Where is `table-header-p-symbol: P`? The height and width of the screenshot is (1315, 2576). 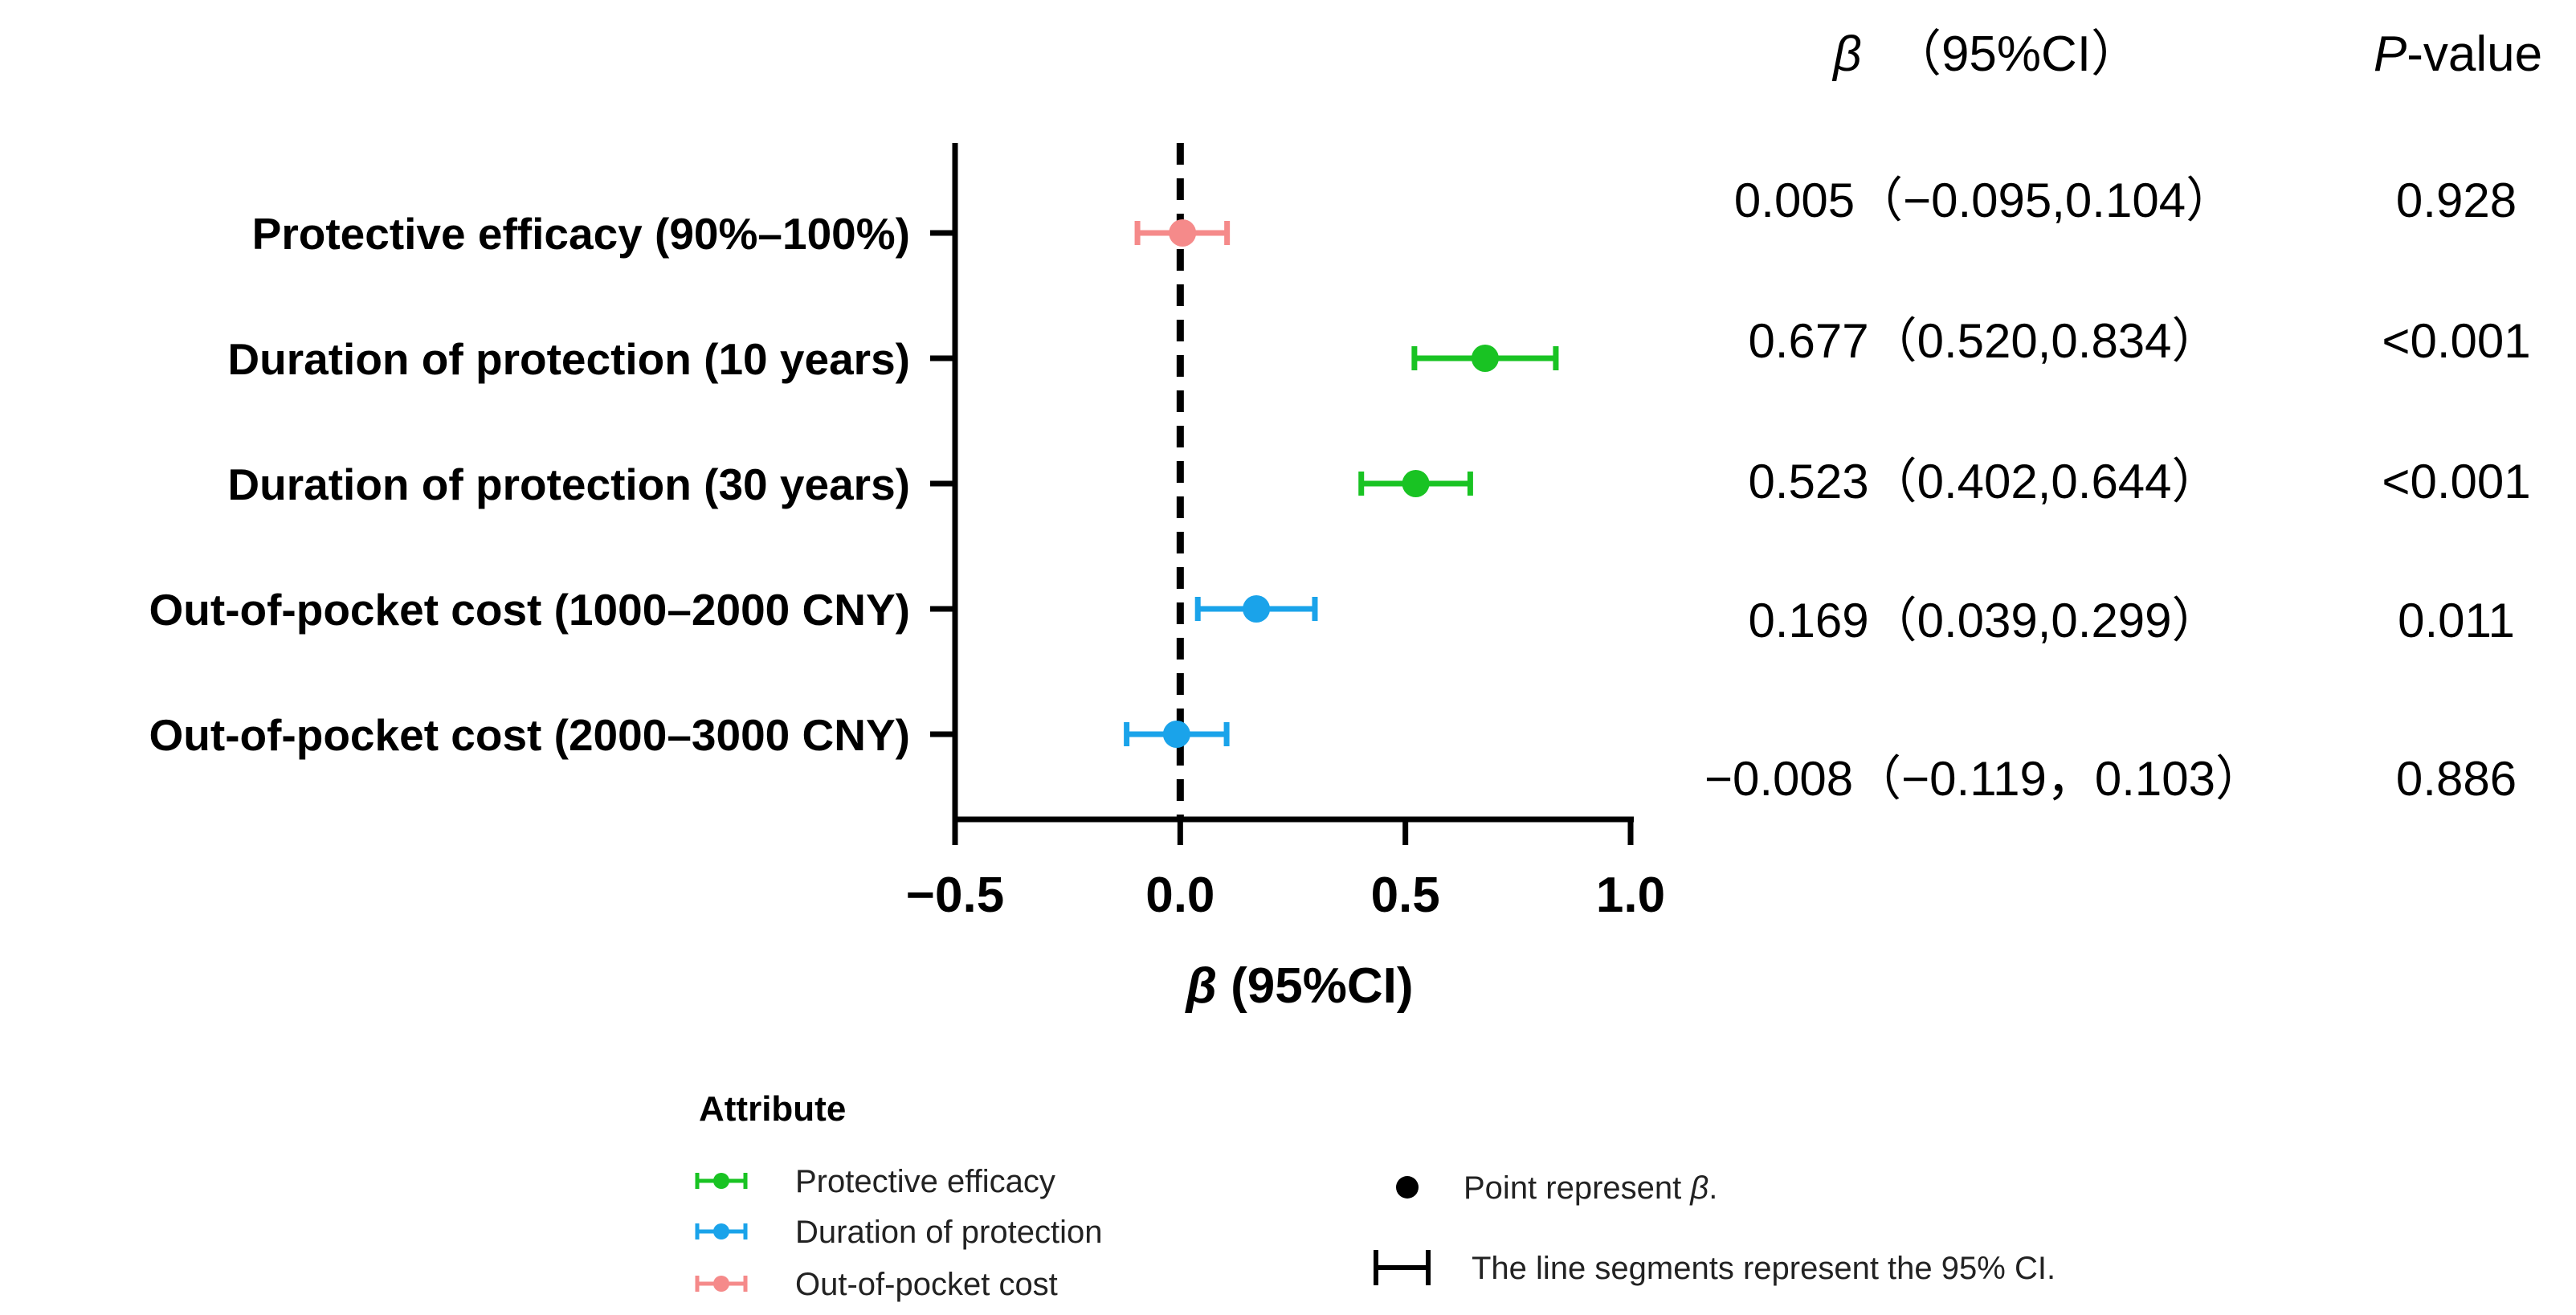 table-header-p-symbol: P is located at coordinates (2390, 54).